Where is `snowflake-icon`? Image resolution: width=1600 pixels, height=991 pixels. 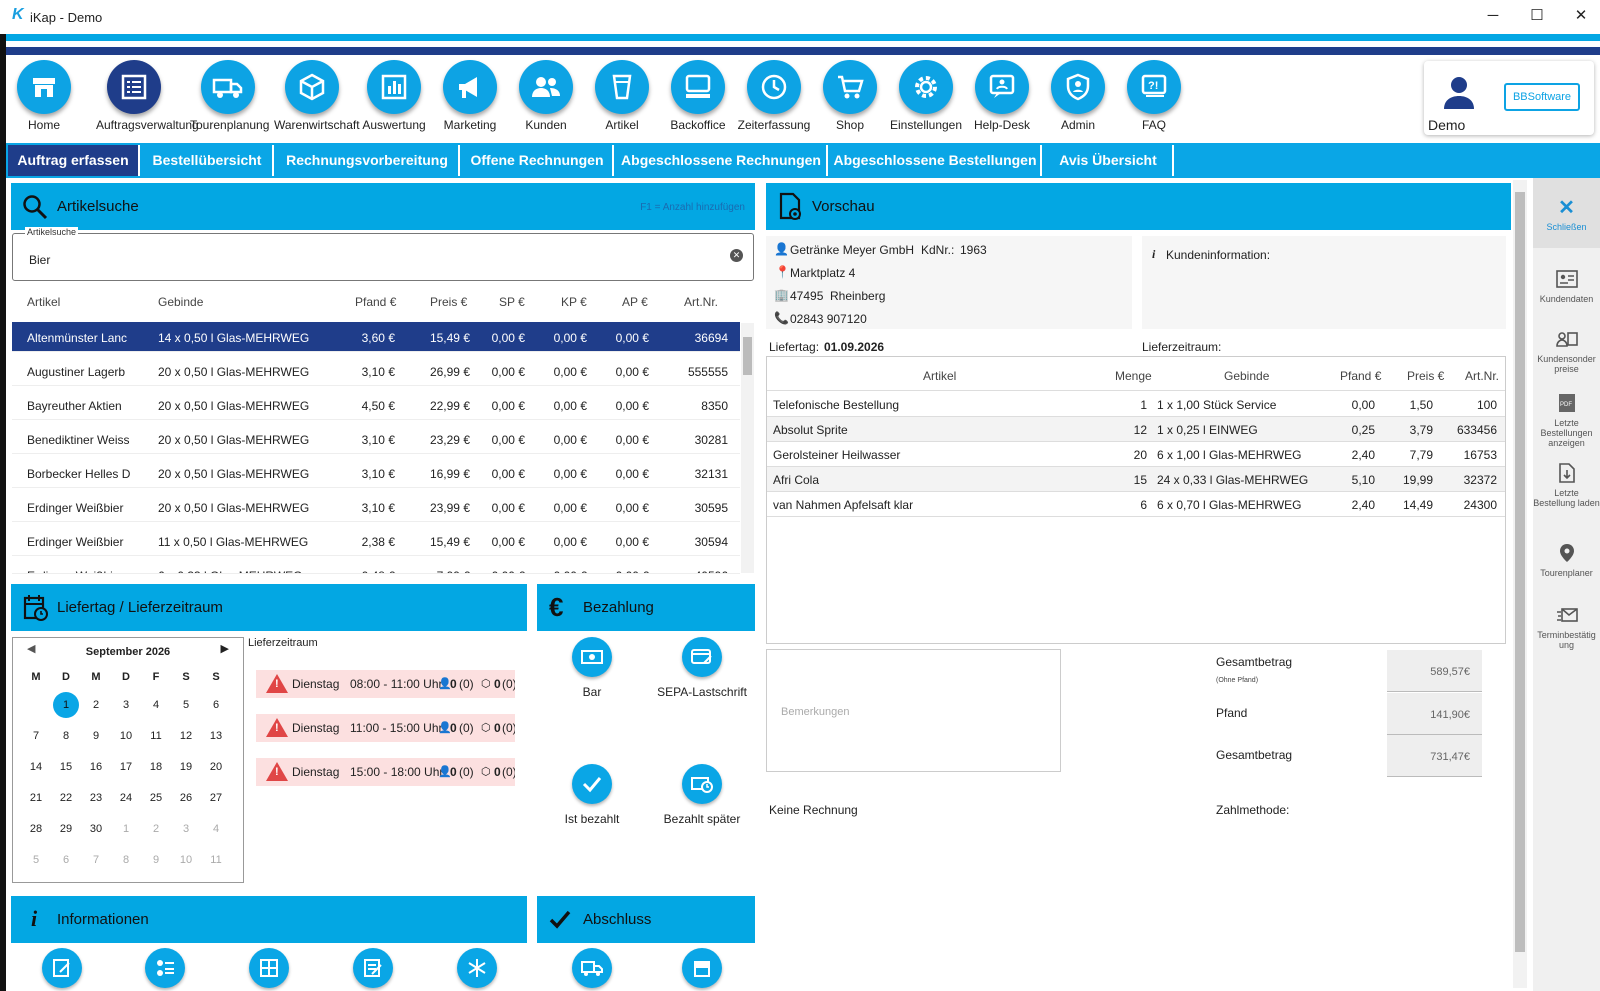 snowflake-icon is located at coordinates (477, 968).